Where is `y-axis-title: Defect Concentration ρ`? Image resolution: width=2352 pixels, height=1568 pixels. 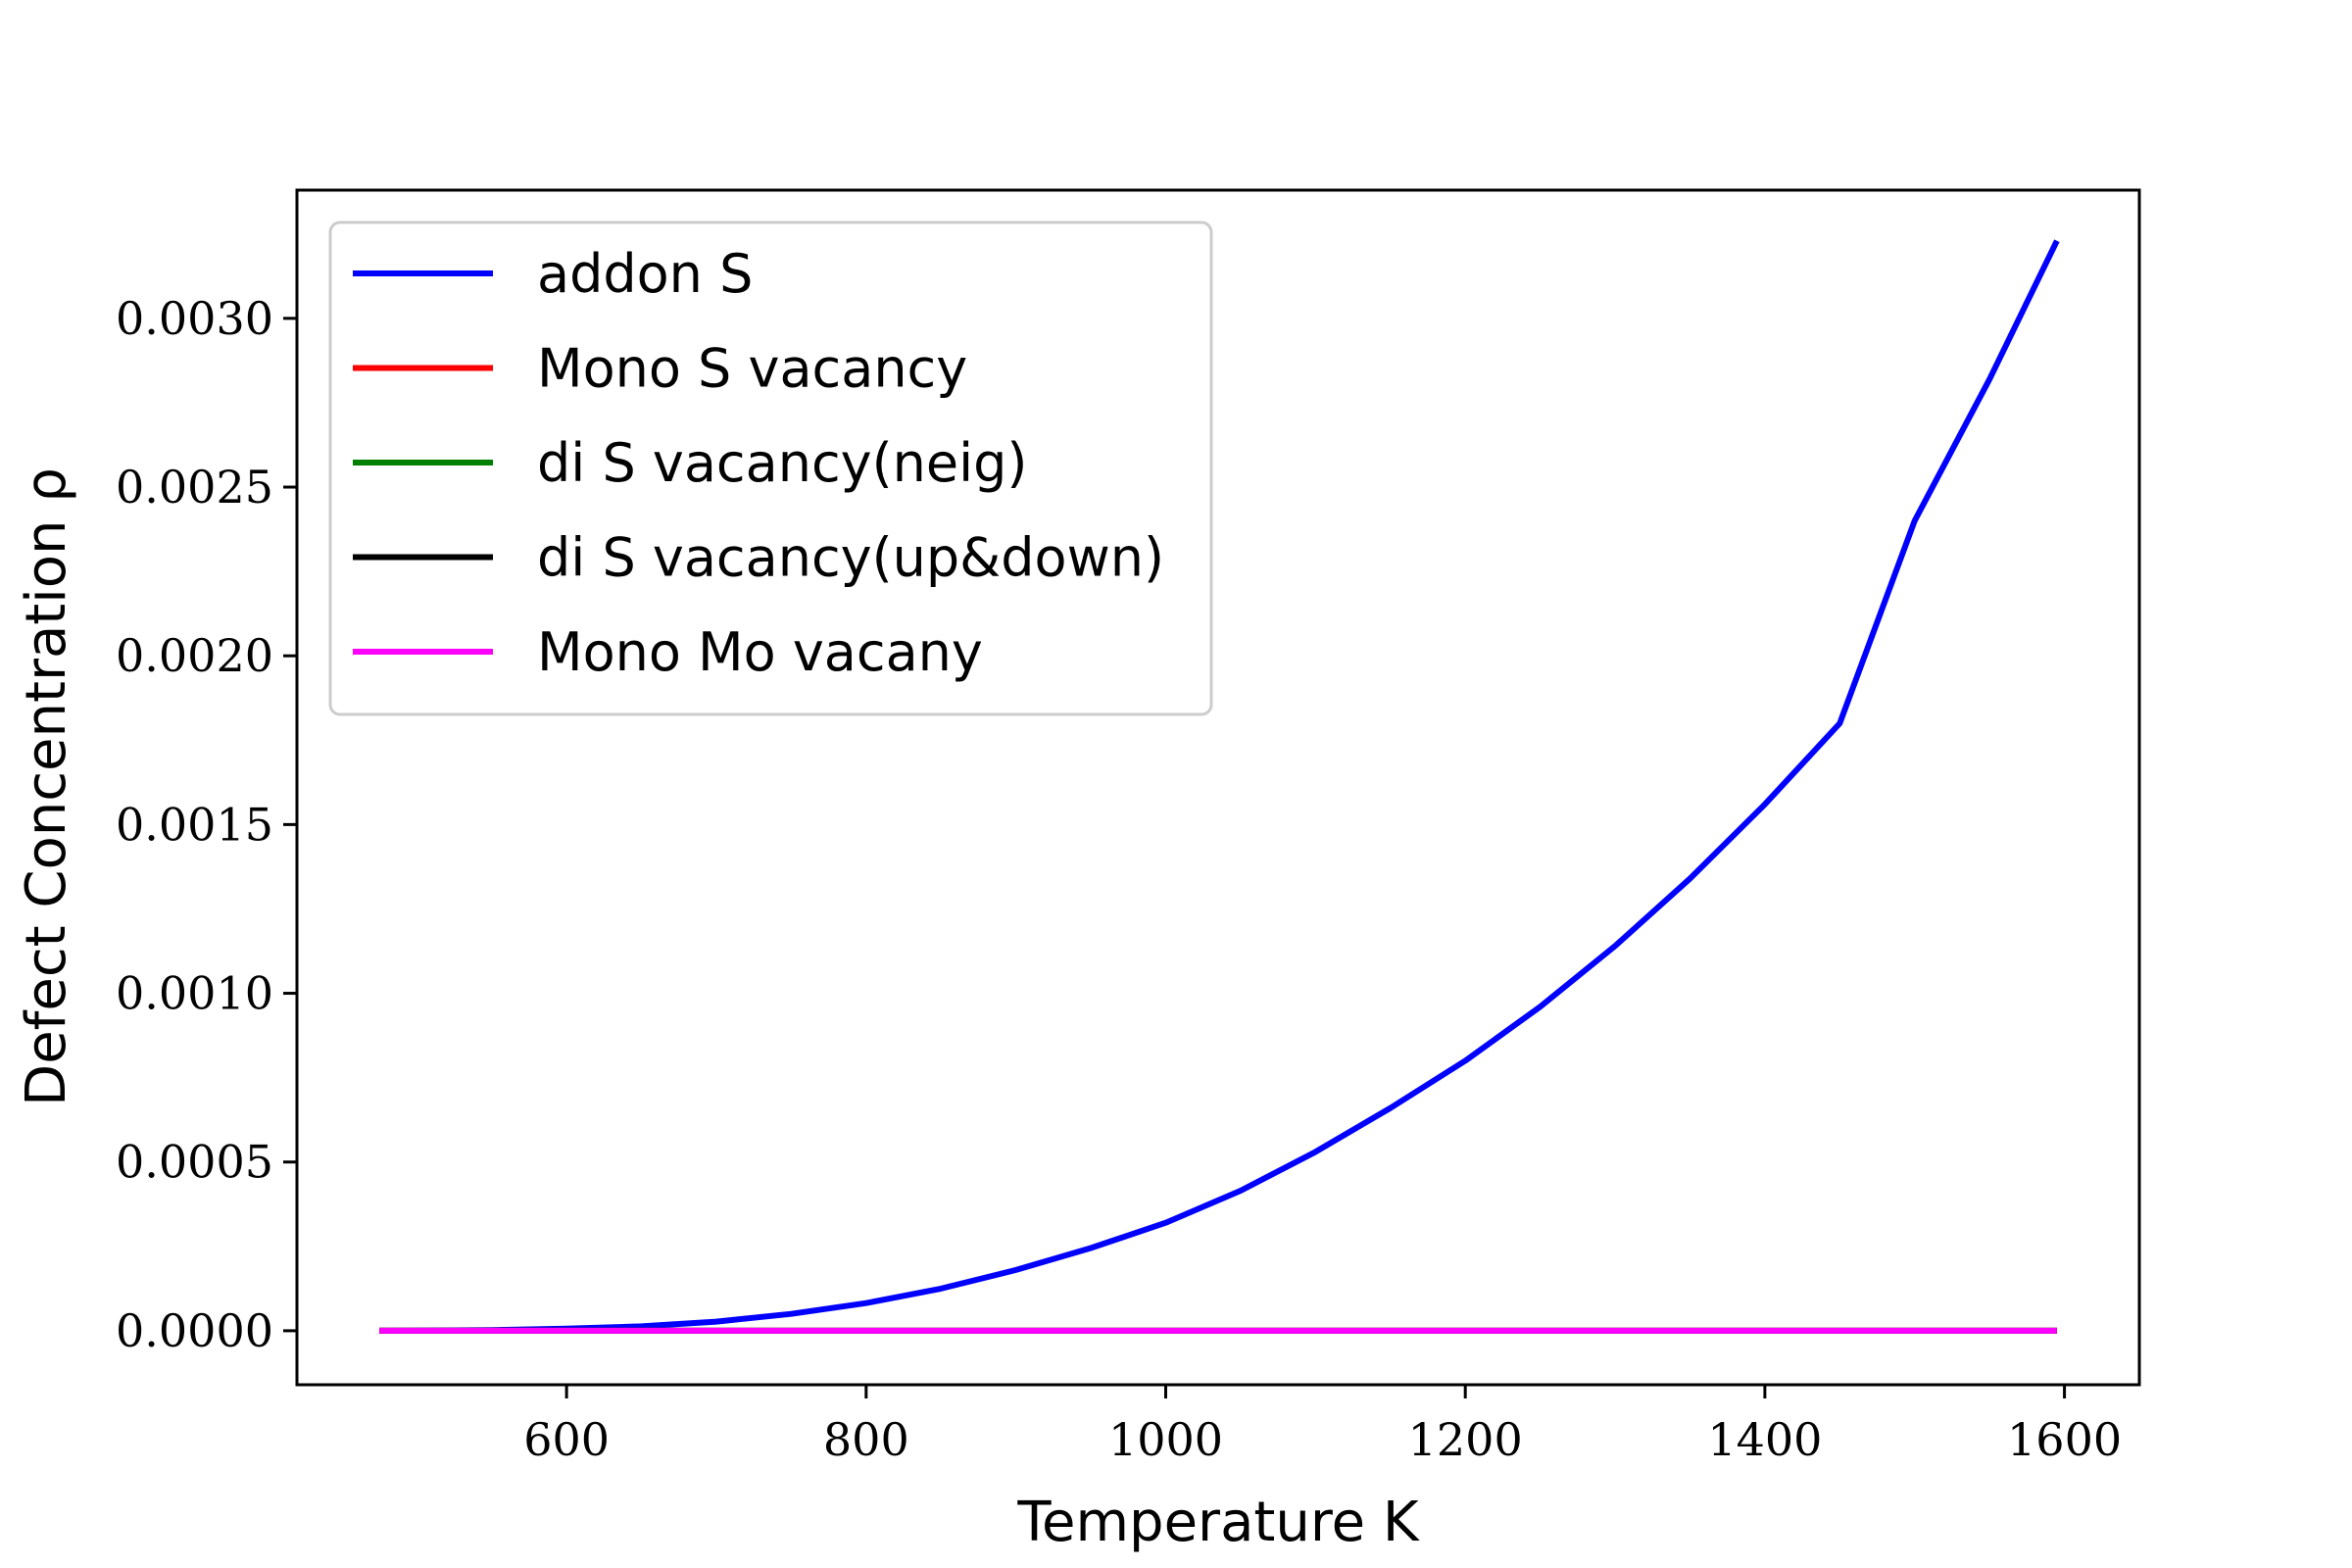 y-axis-title: Defect Concentration ρ is located at coordinates (47, 786).